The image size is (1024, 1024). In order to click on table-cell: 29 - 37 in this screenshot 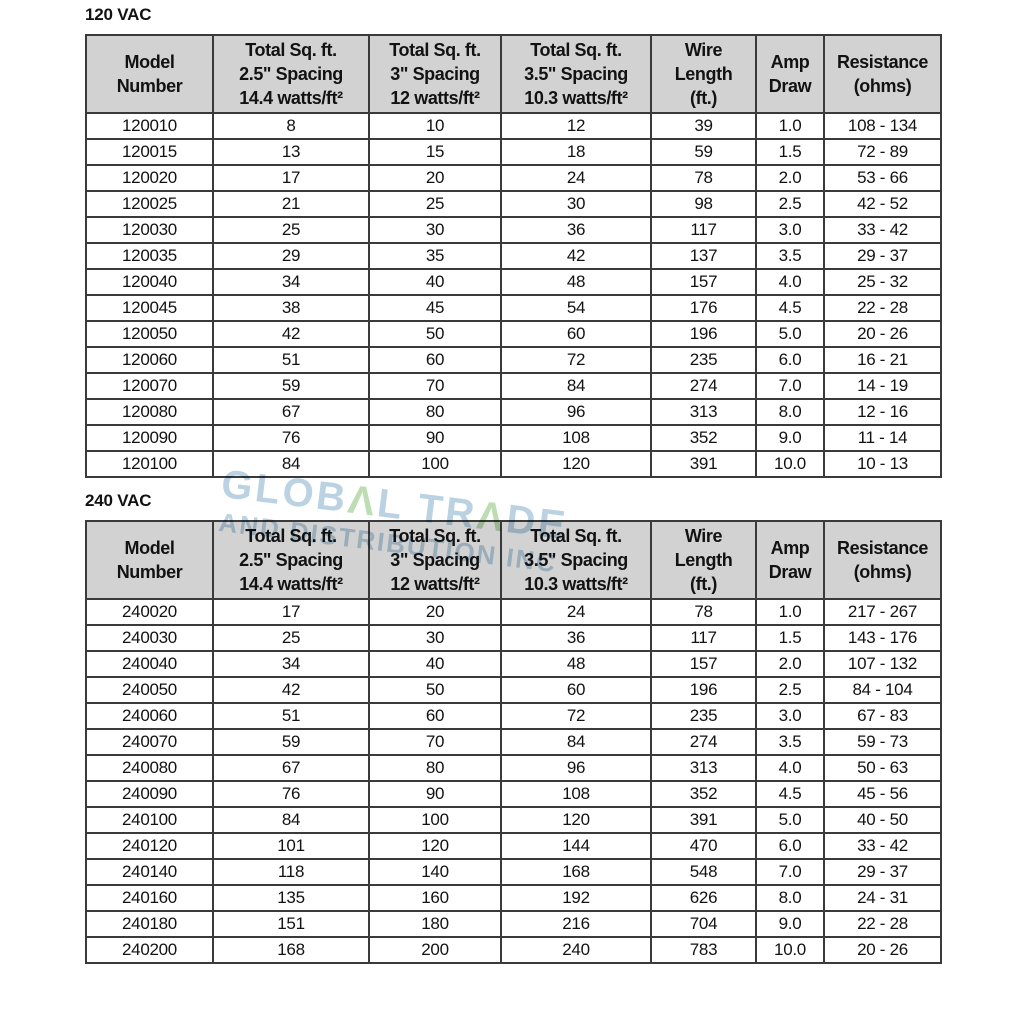, I will do `click(882, 256)`.